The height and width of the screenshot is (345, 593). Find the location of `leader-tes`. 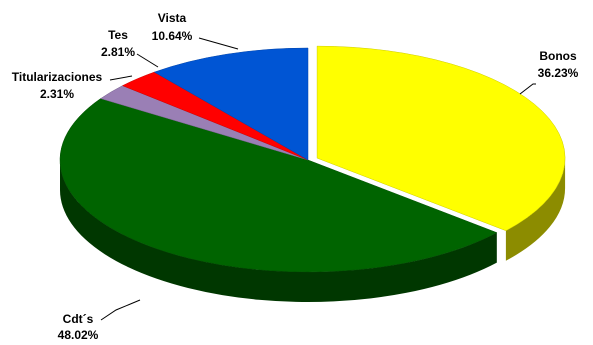

leader-tes is located at coordinates (147, 60).